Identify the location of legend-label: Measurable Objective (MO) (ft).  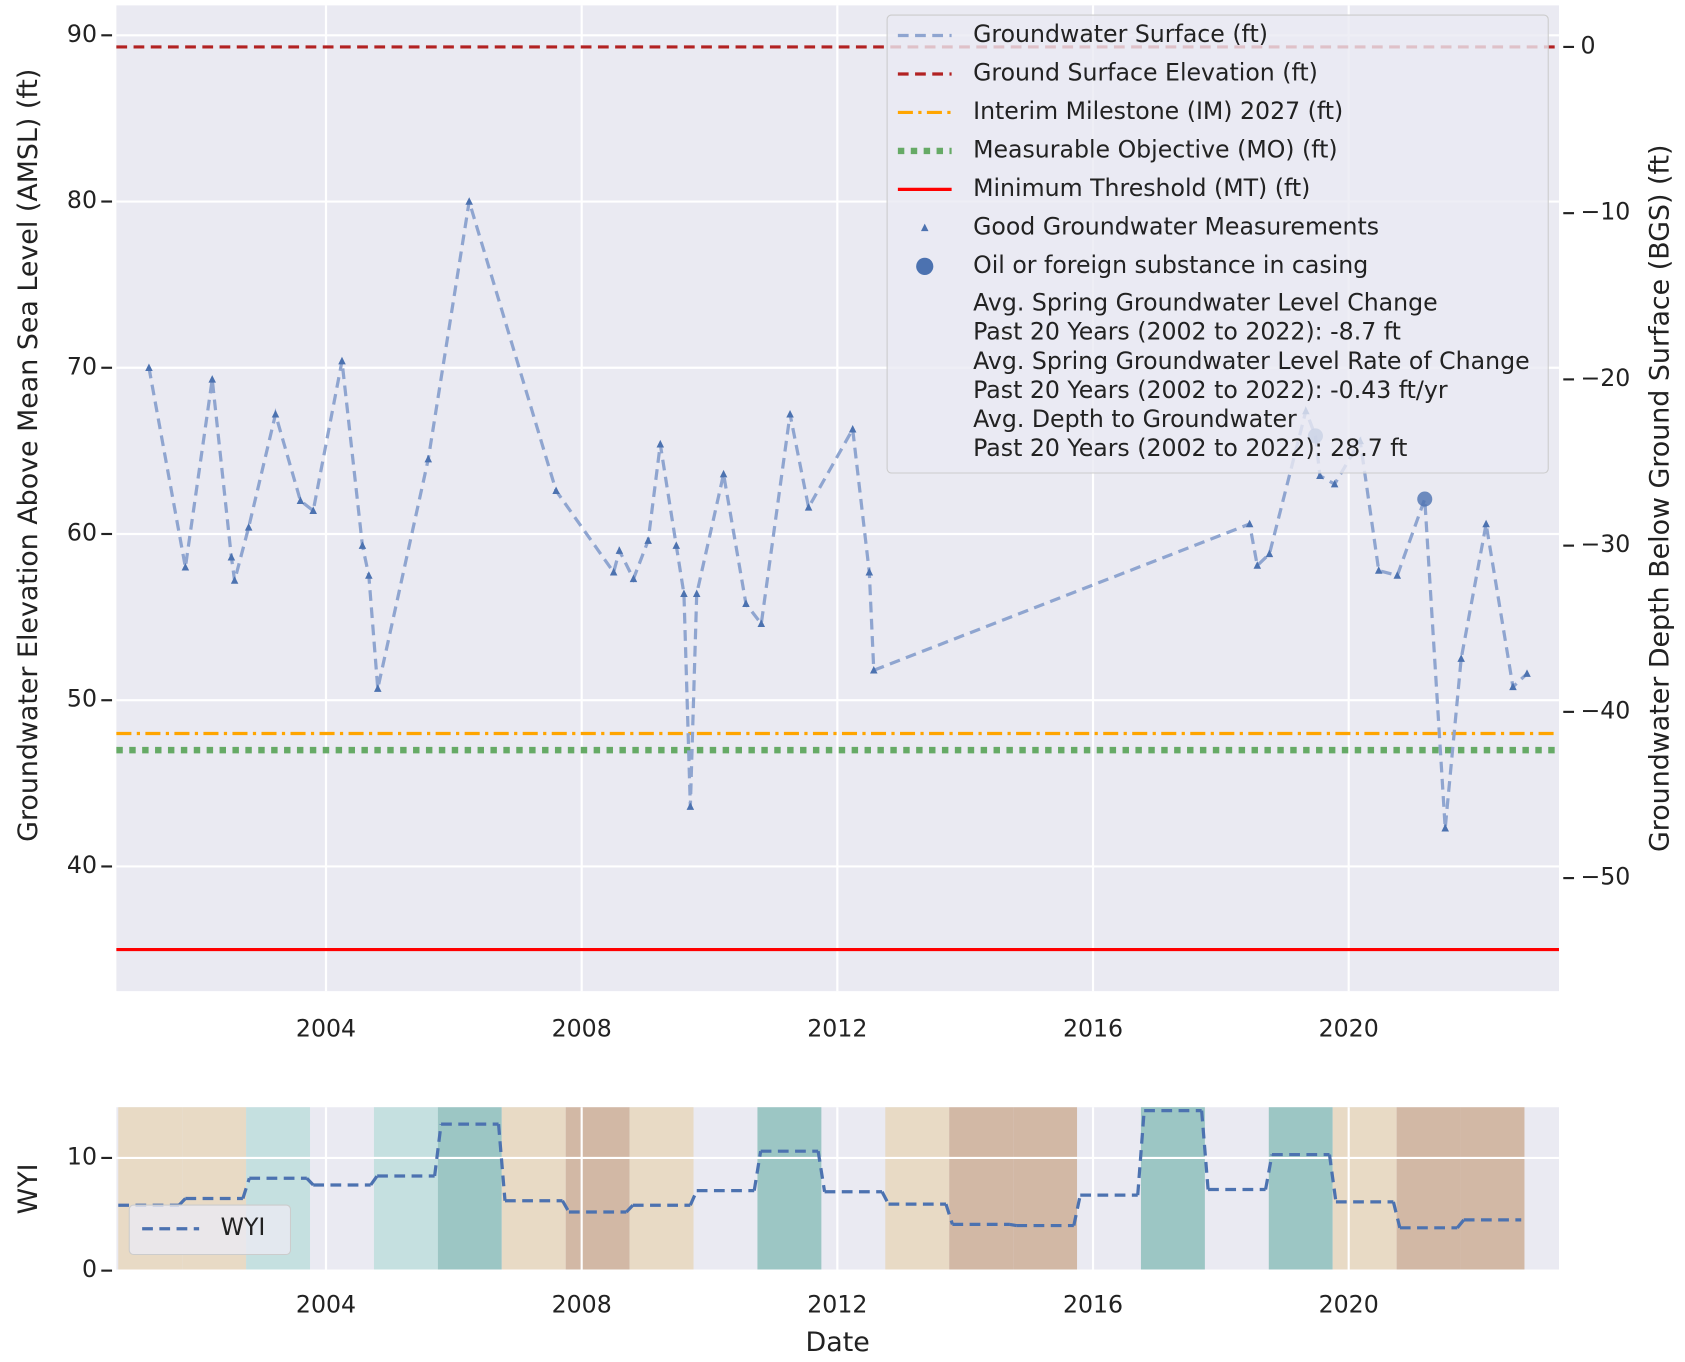
(1155, 149).